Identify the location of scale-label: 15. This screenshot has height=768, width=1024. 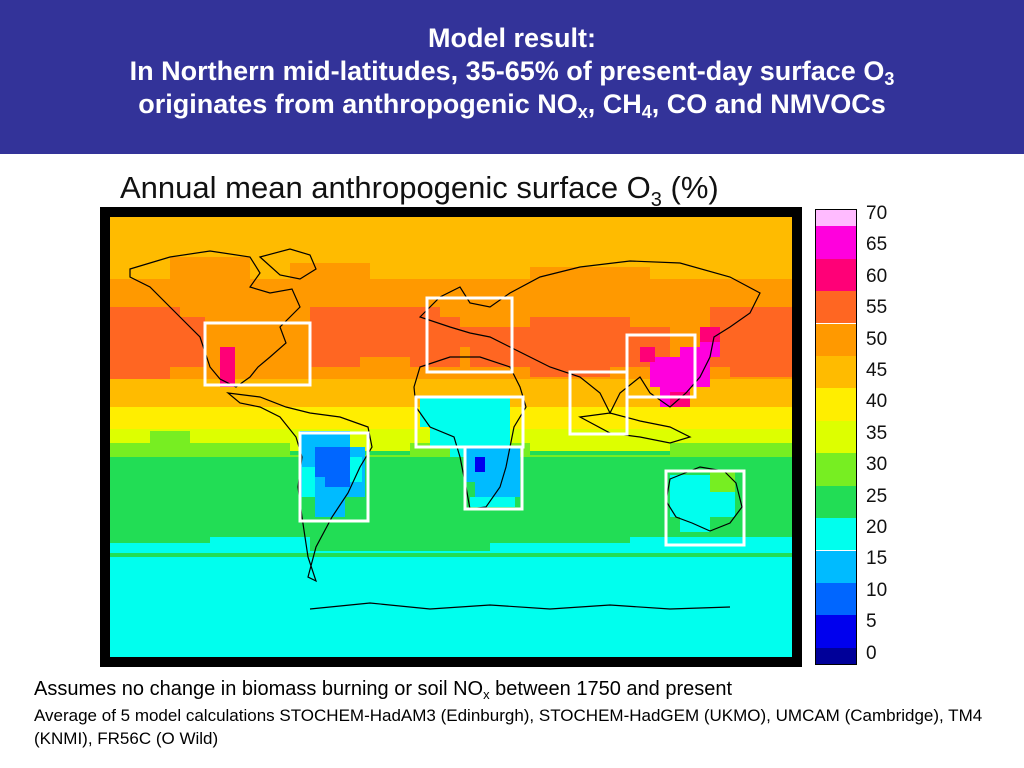
(877, 559).